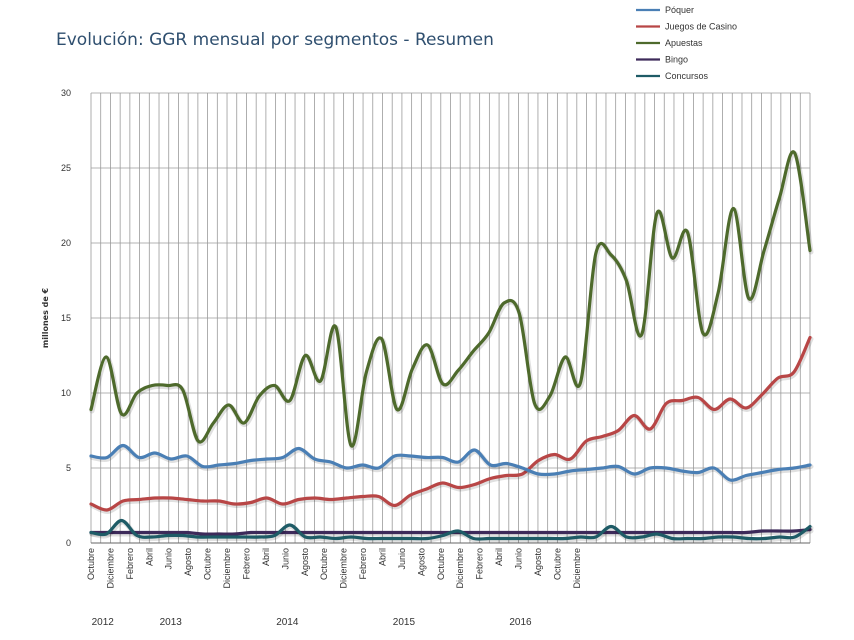 Image resolution: width=854 pixels, height=640 pixels. I want to click on year-label: 2014, so click(287, 622).